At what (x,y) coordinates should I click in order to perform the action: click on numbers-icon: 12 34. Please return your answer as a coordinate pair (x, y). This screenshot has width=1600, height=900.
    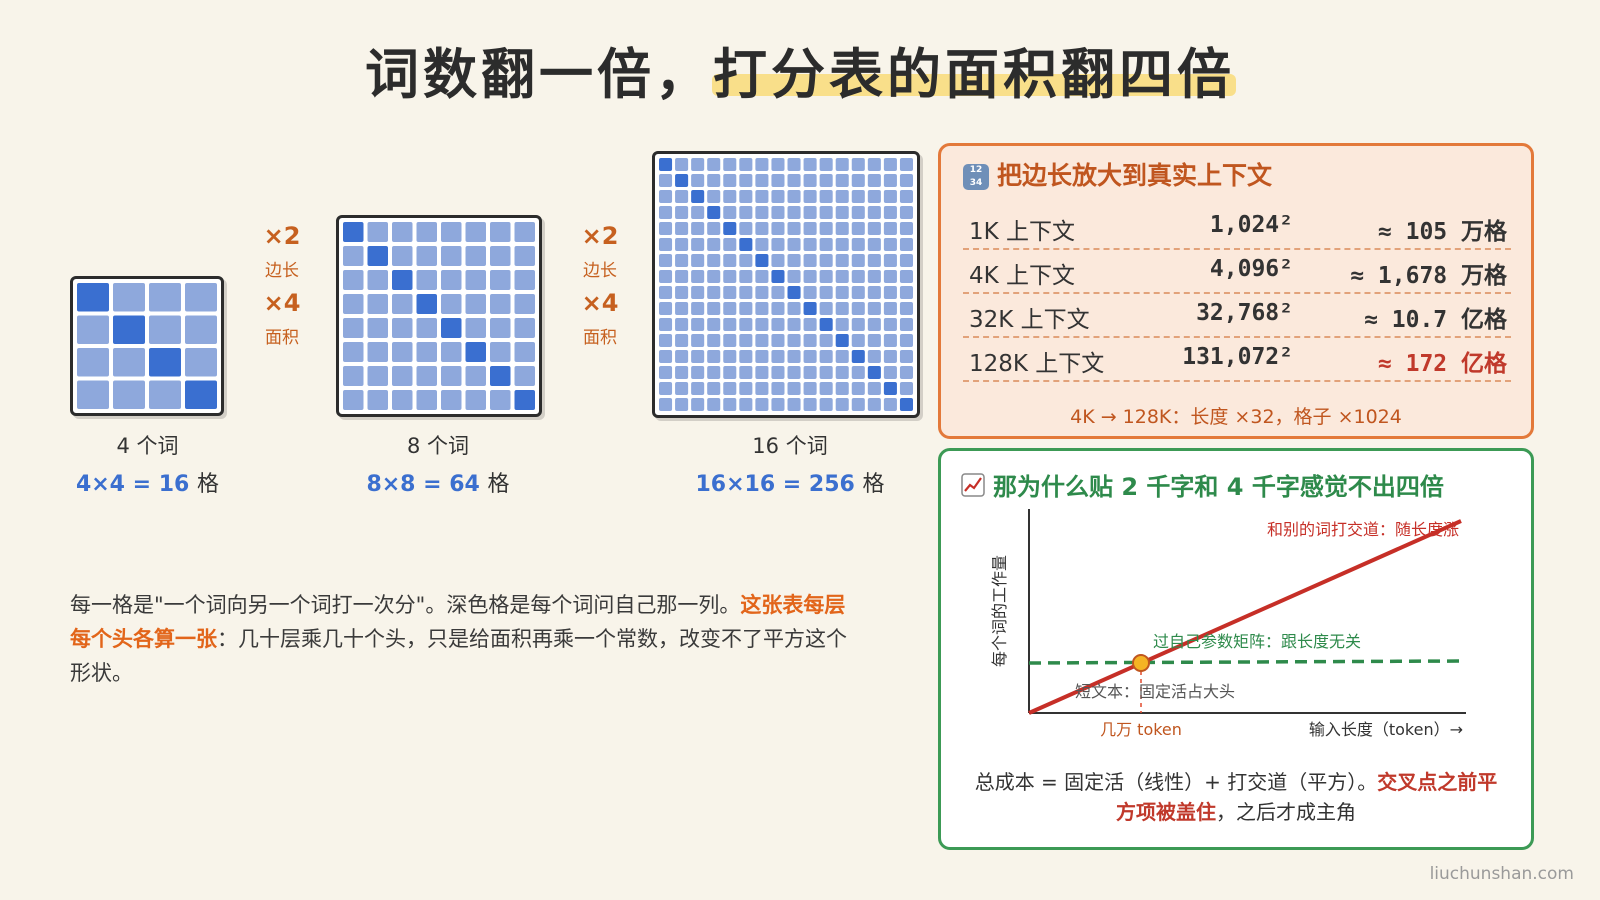
    Looking at the image, I should click on (976, 177).